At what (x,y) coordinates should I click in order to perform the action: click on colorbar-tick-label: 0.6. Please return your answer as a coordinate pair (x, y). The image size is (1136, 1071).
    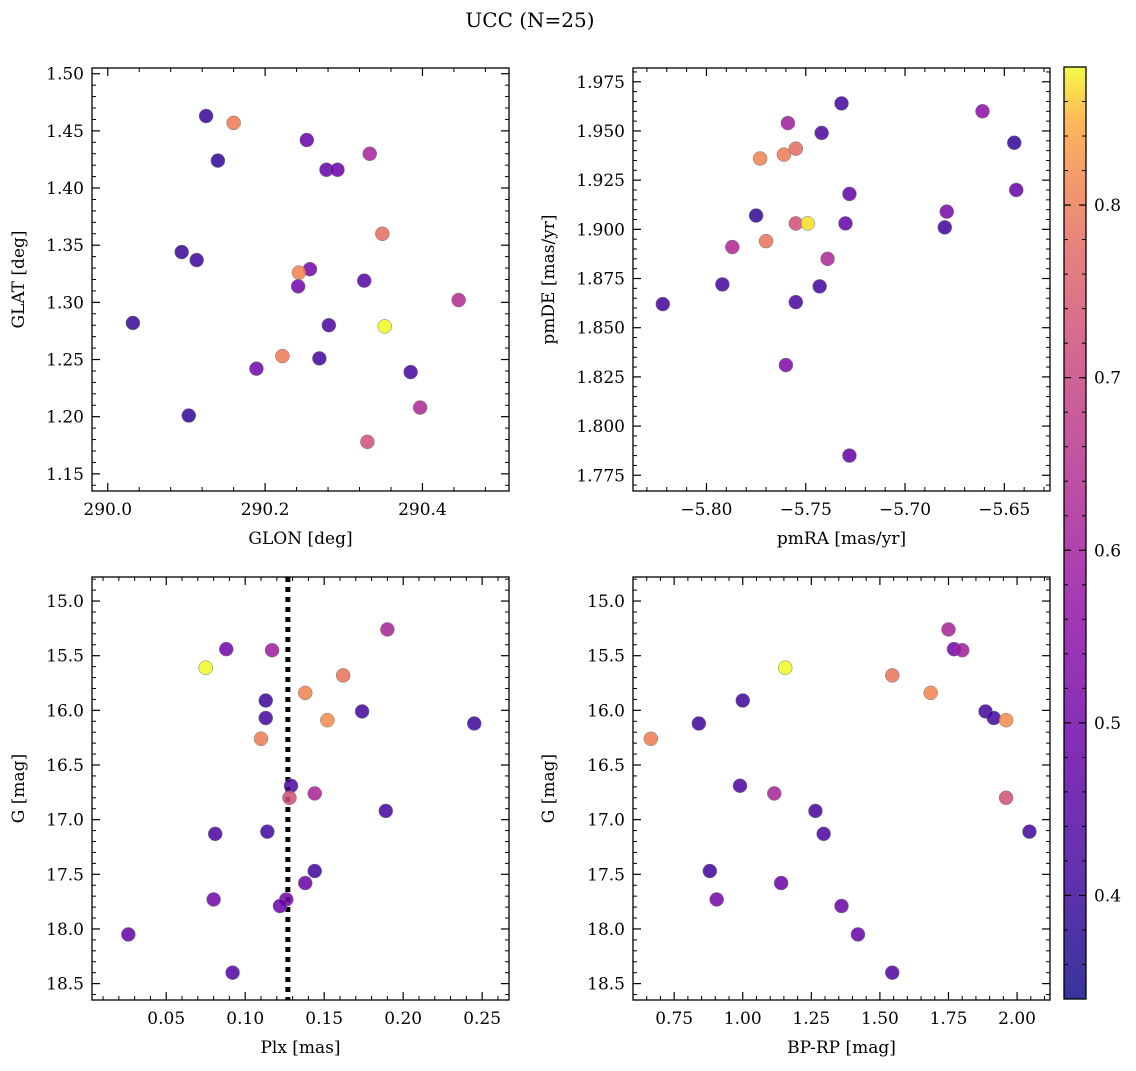
    Looking at the image, I should click on (1107, 551).